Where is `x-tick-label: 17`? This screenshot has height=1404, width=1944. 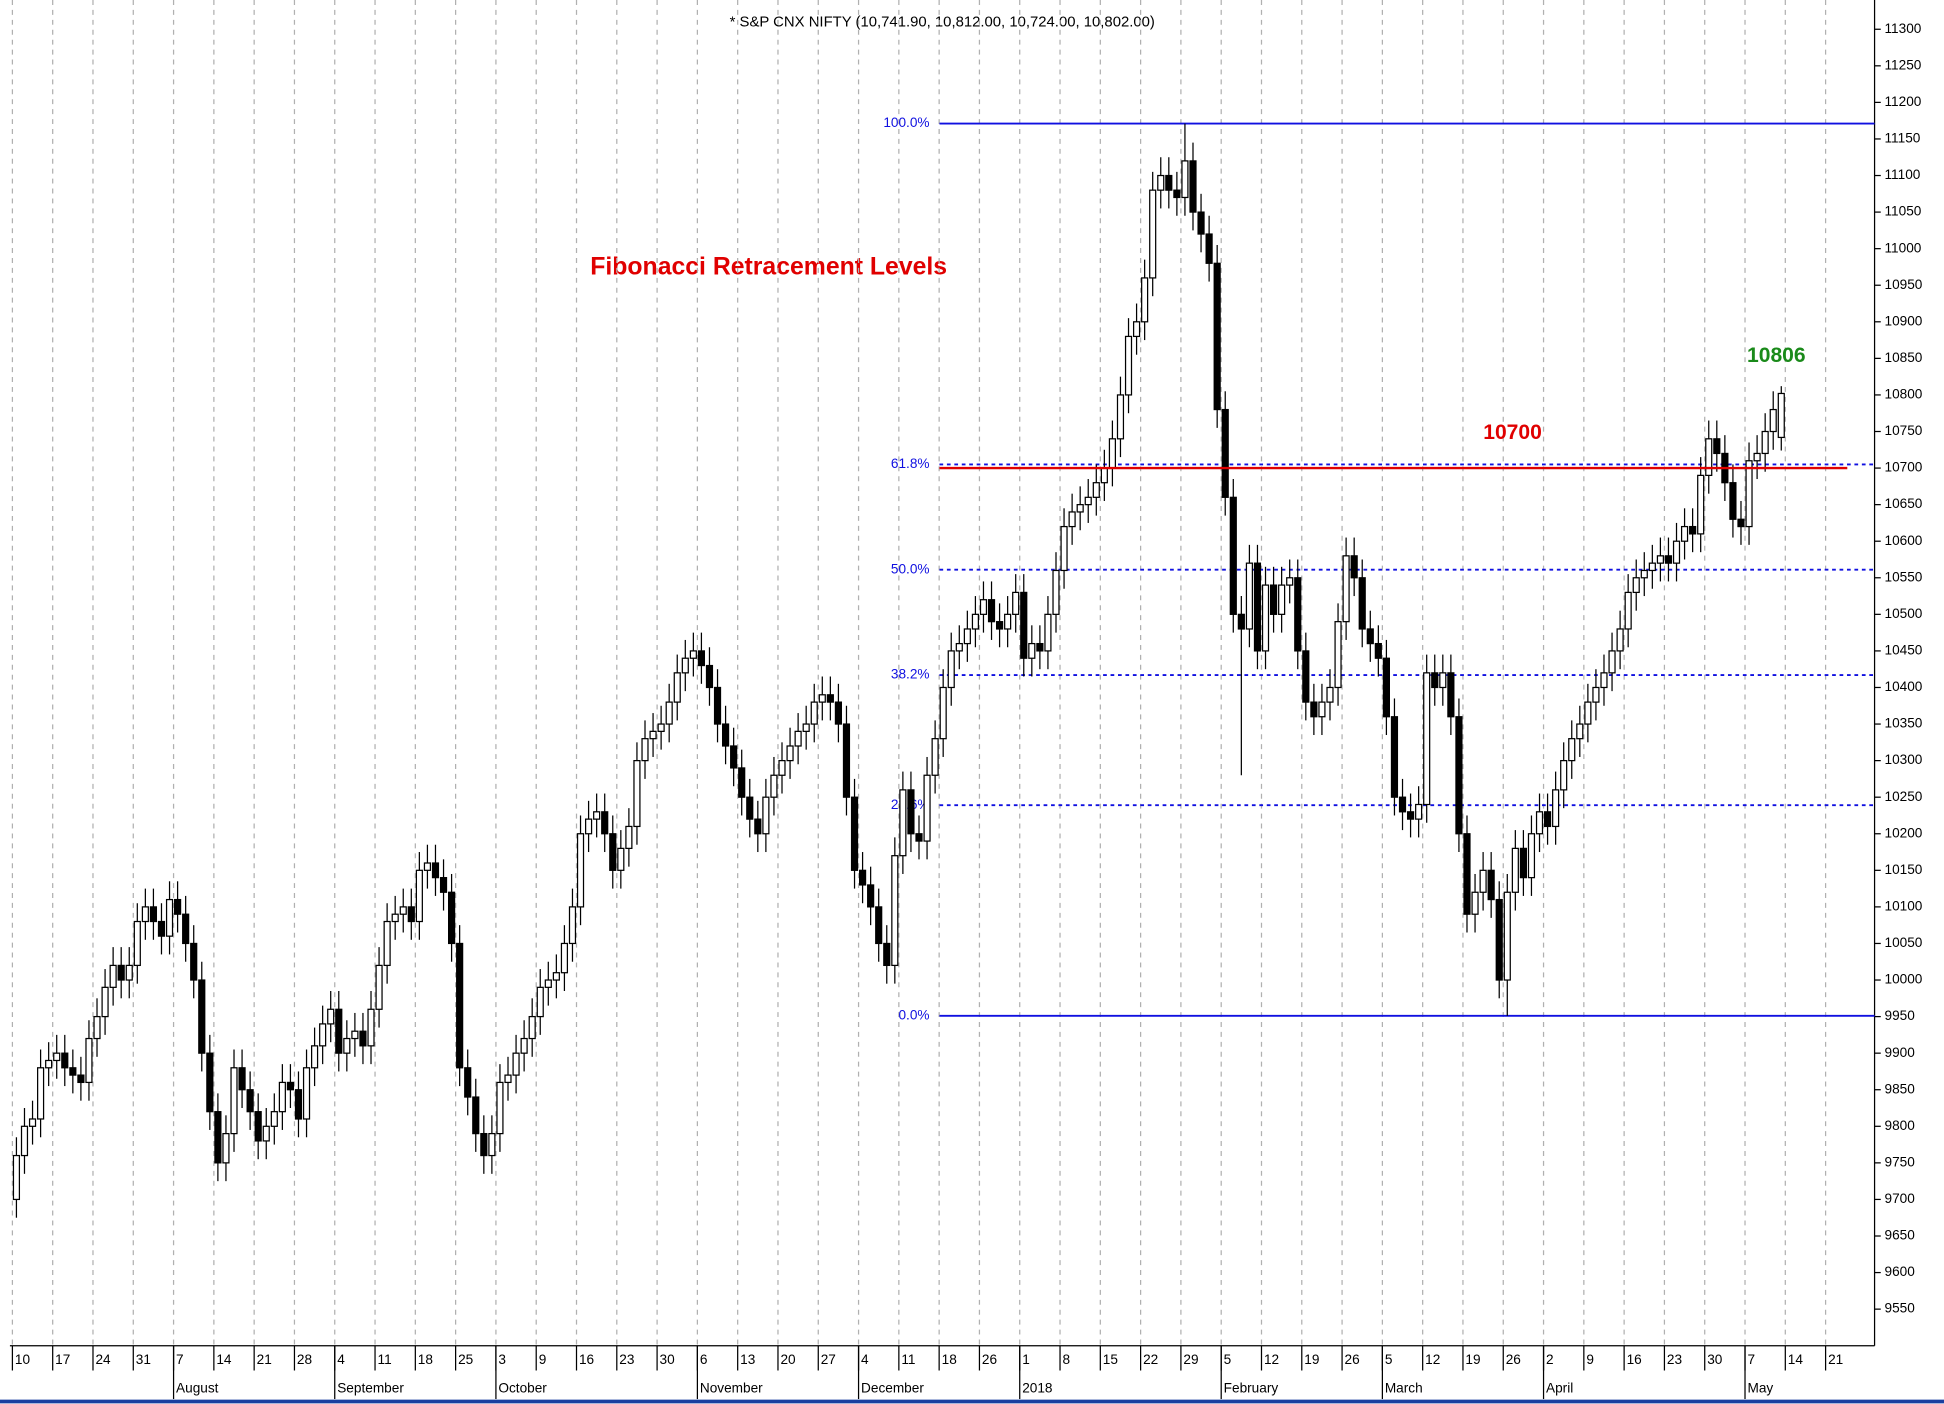
x-tick-label: 17 is located at coordinates (62, 1359).